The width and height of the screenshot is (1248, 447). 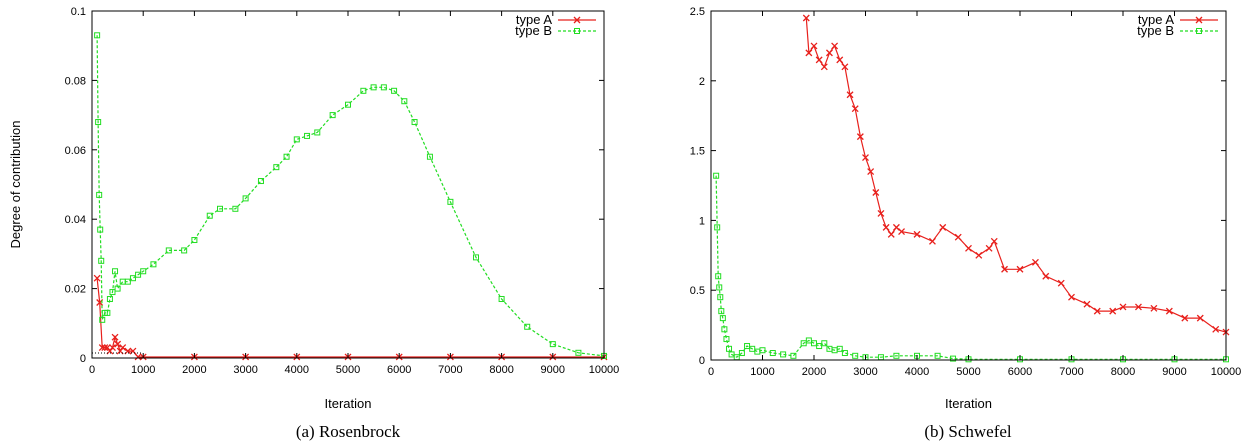 What do you see at coordinates (702, 82) in the screenshot?
I see `y-tick-label: 2` at bounding box center [702, 82].